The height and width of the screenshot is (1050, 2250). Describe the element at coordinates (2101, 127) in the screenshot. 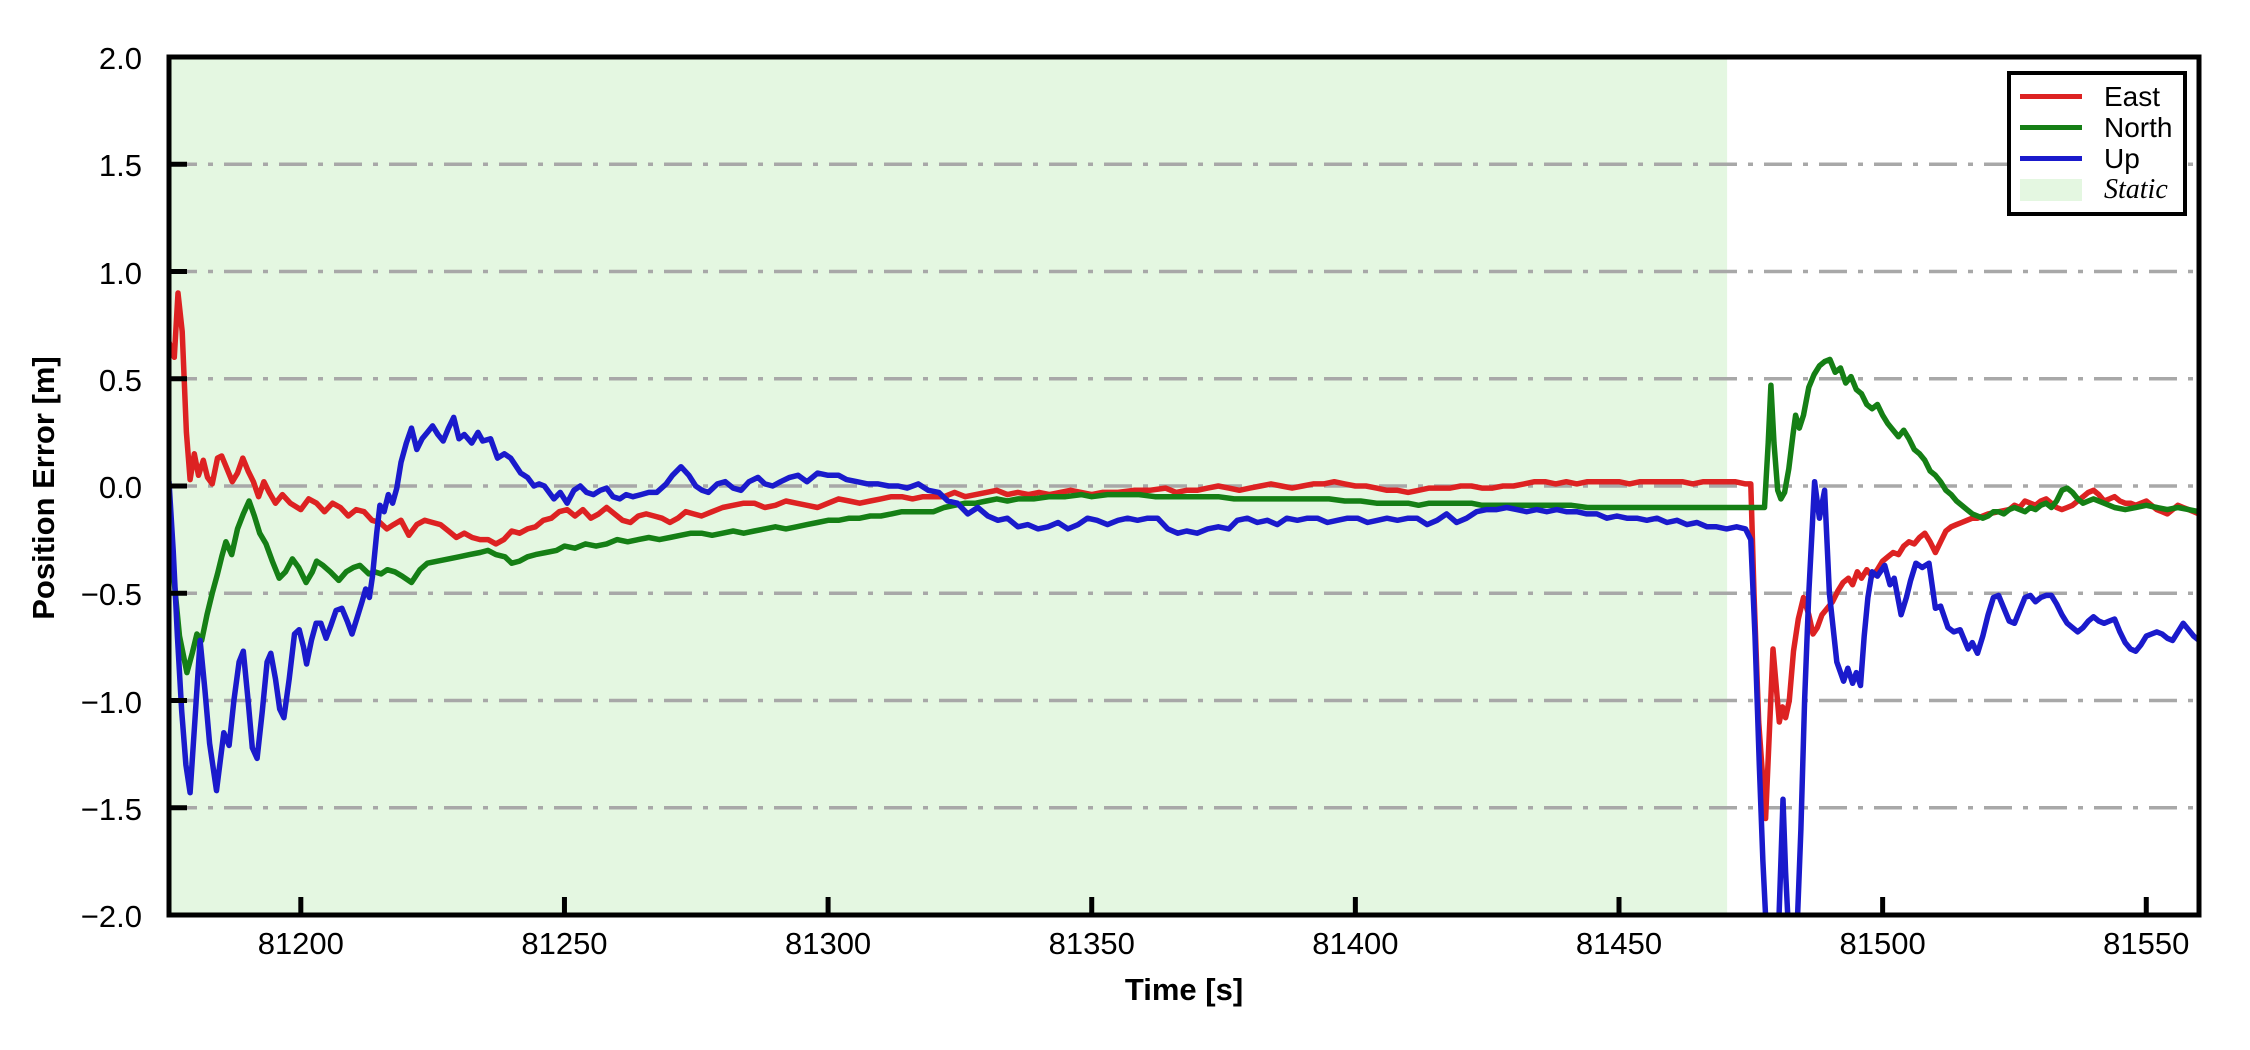

I see `legend-entry-north: North` at that location.